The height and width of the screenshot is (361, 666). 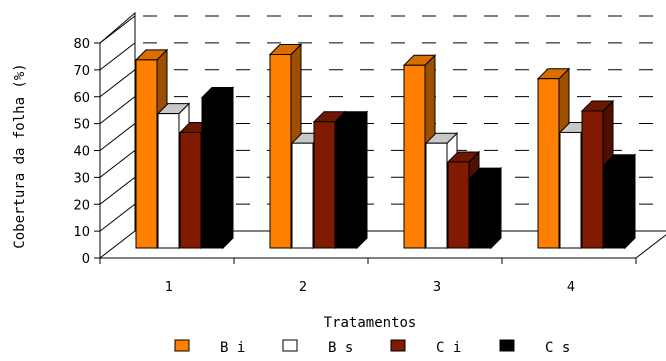 What do you see at coordinates (340, 348) in the screenshot?
I see `legend-label: B s` at bounding box center [340, 348].